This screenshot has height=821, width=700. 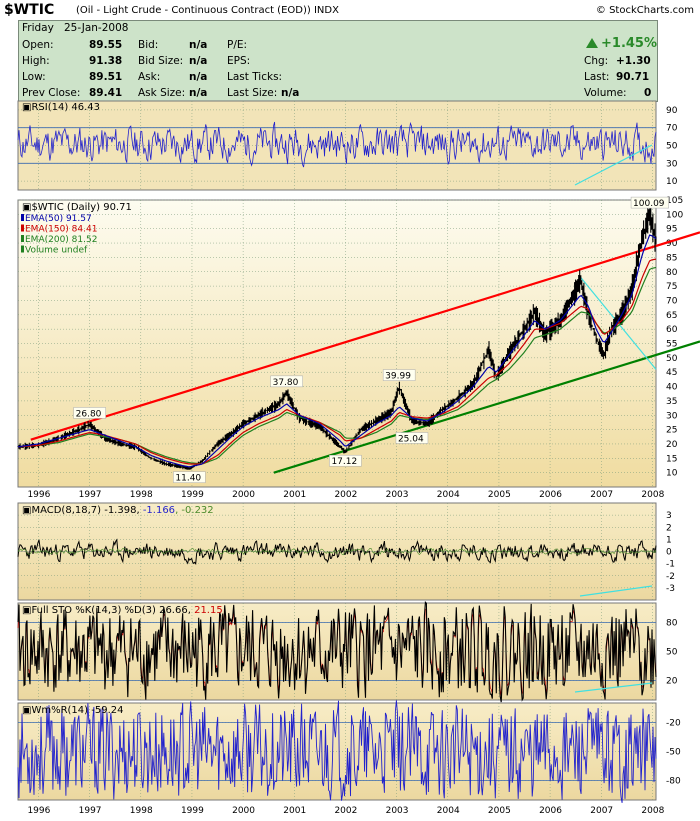 What do you see at coordinates (141, 811) in the screenshot?
I see `willr-xtick-label: 1998` at bounding box center [141, 811].